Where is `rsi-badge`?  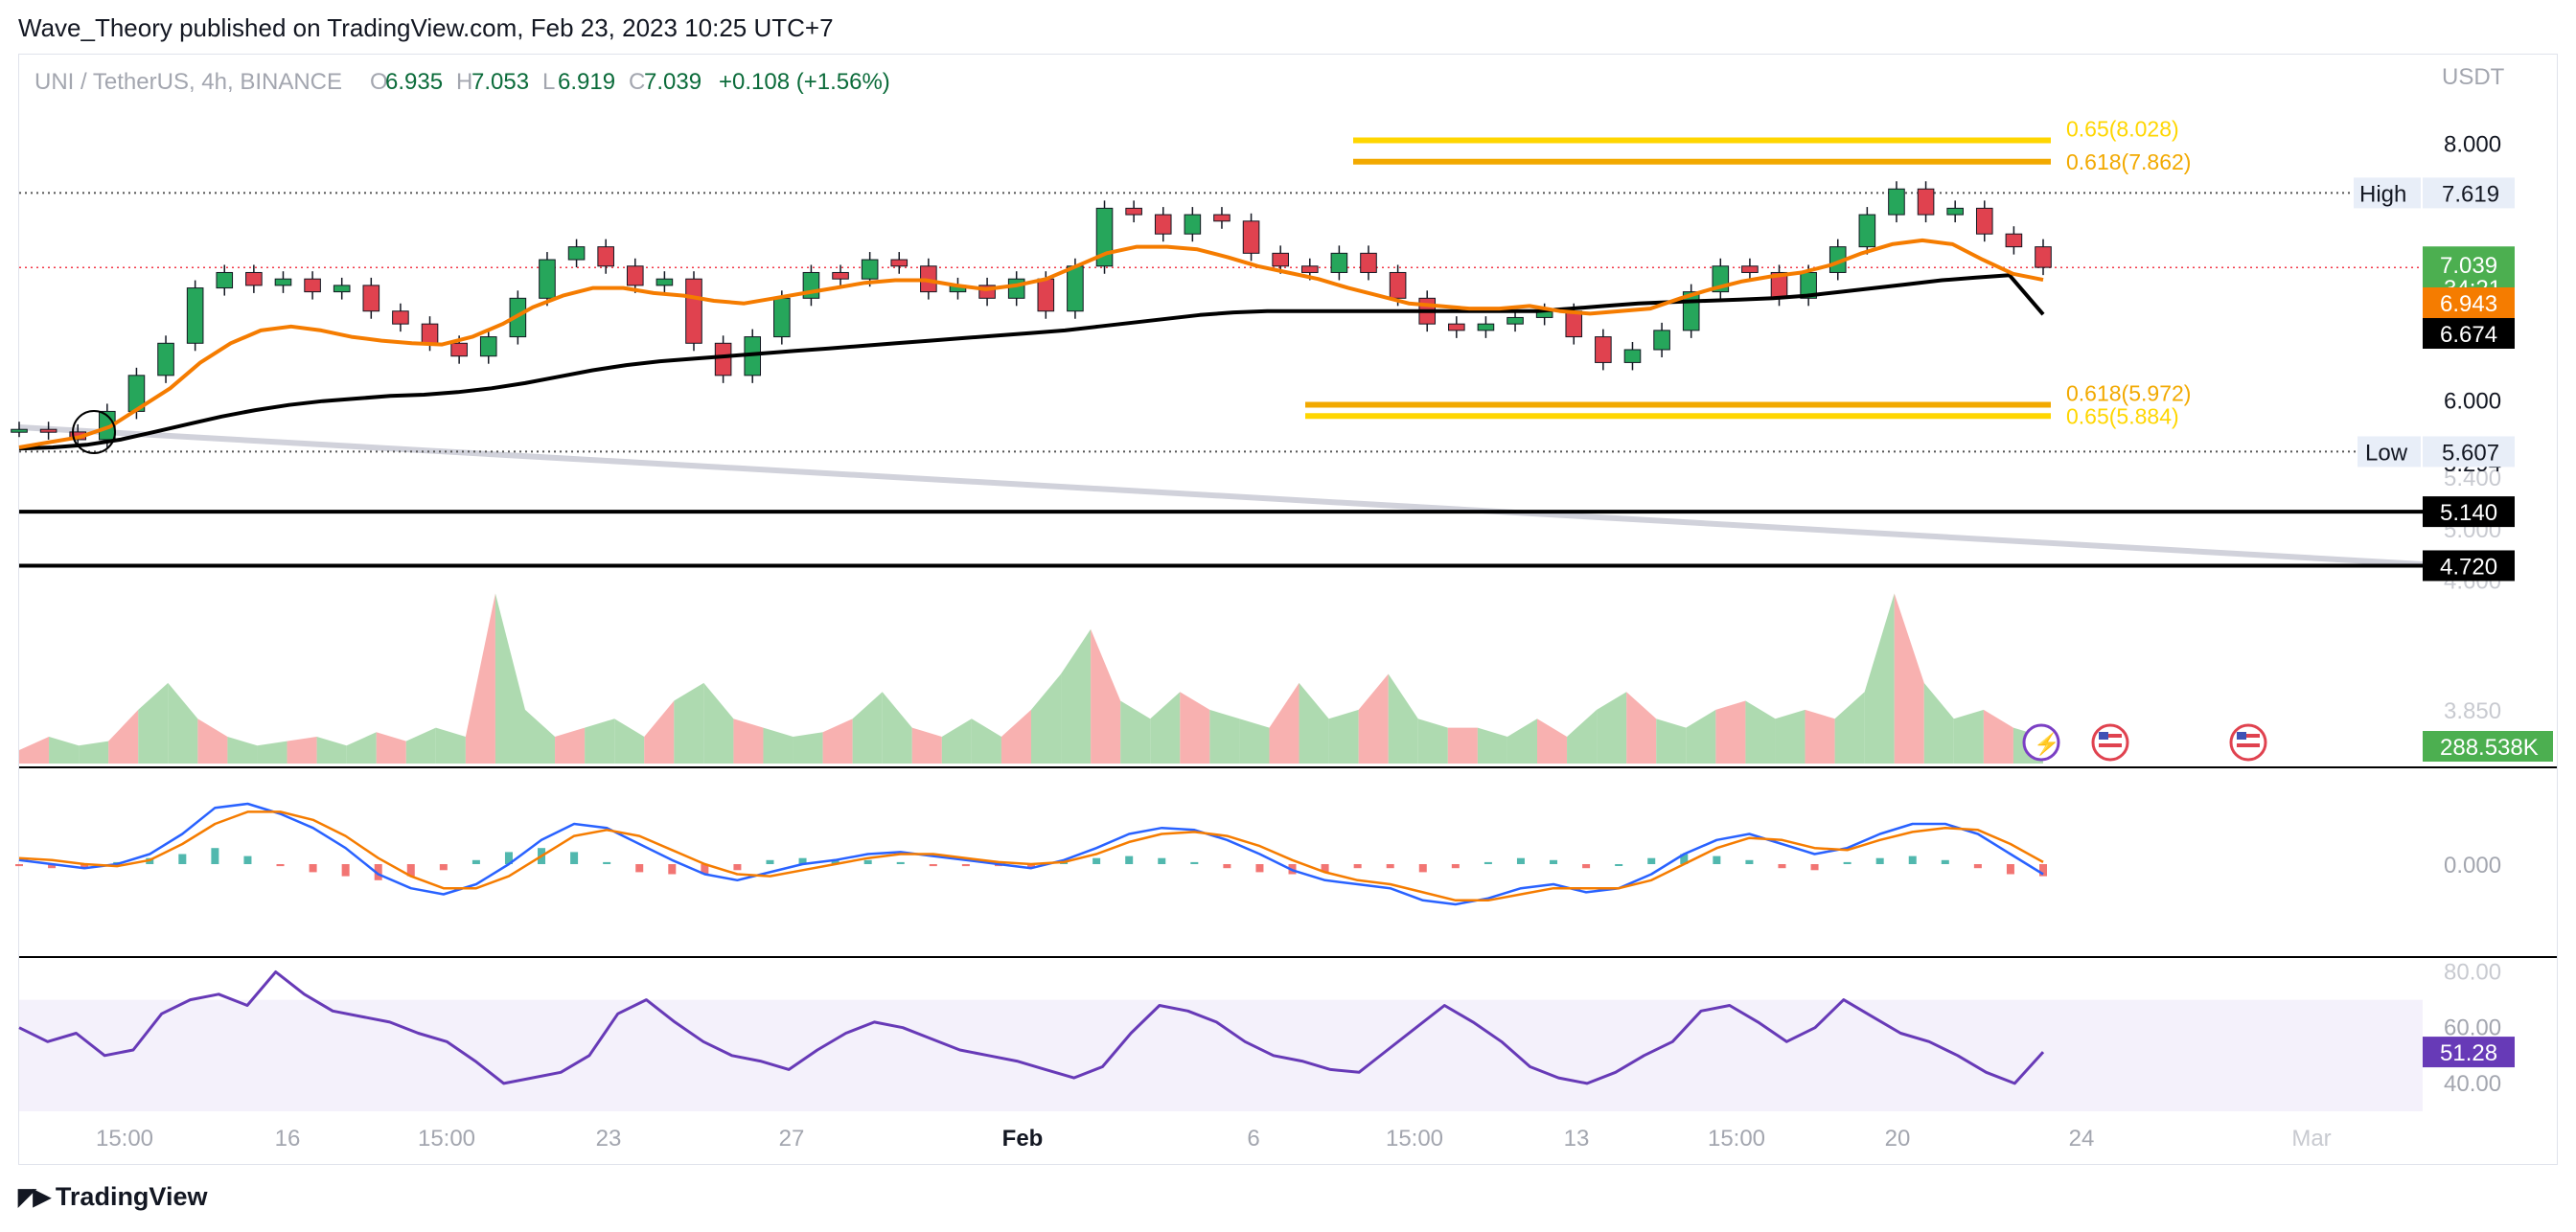
rsi-badge is located at coordinates (2469, 1052).